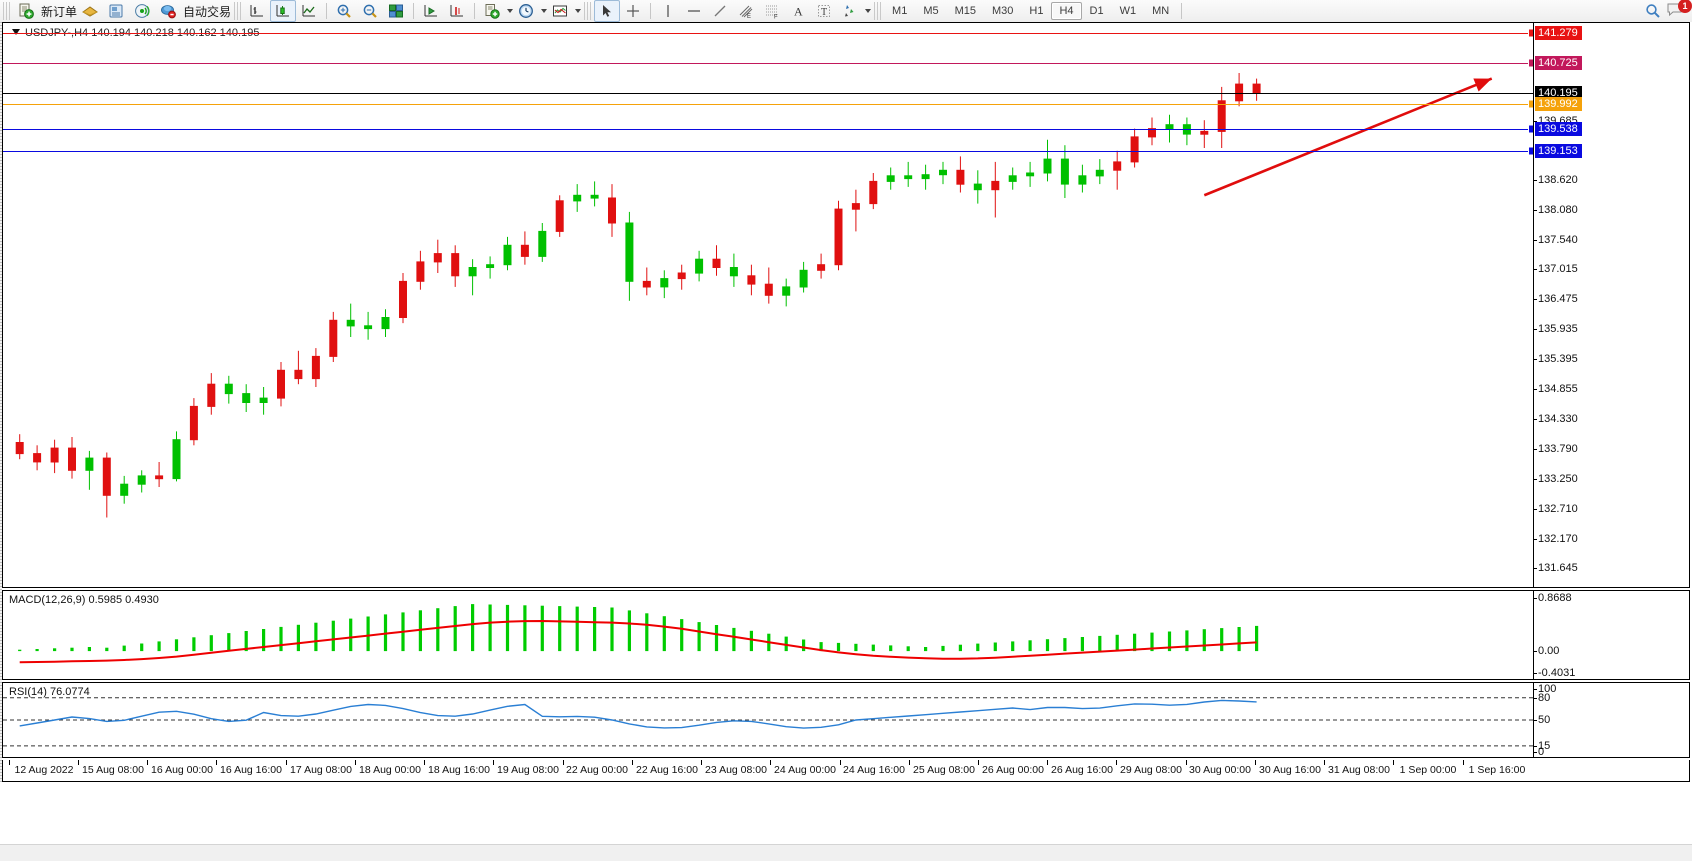  I want to click on time-label: 18 Aug 16:00, so click(459, 770).